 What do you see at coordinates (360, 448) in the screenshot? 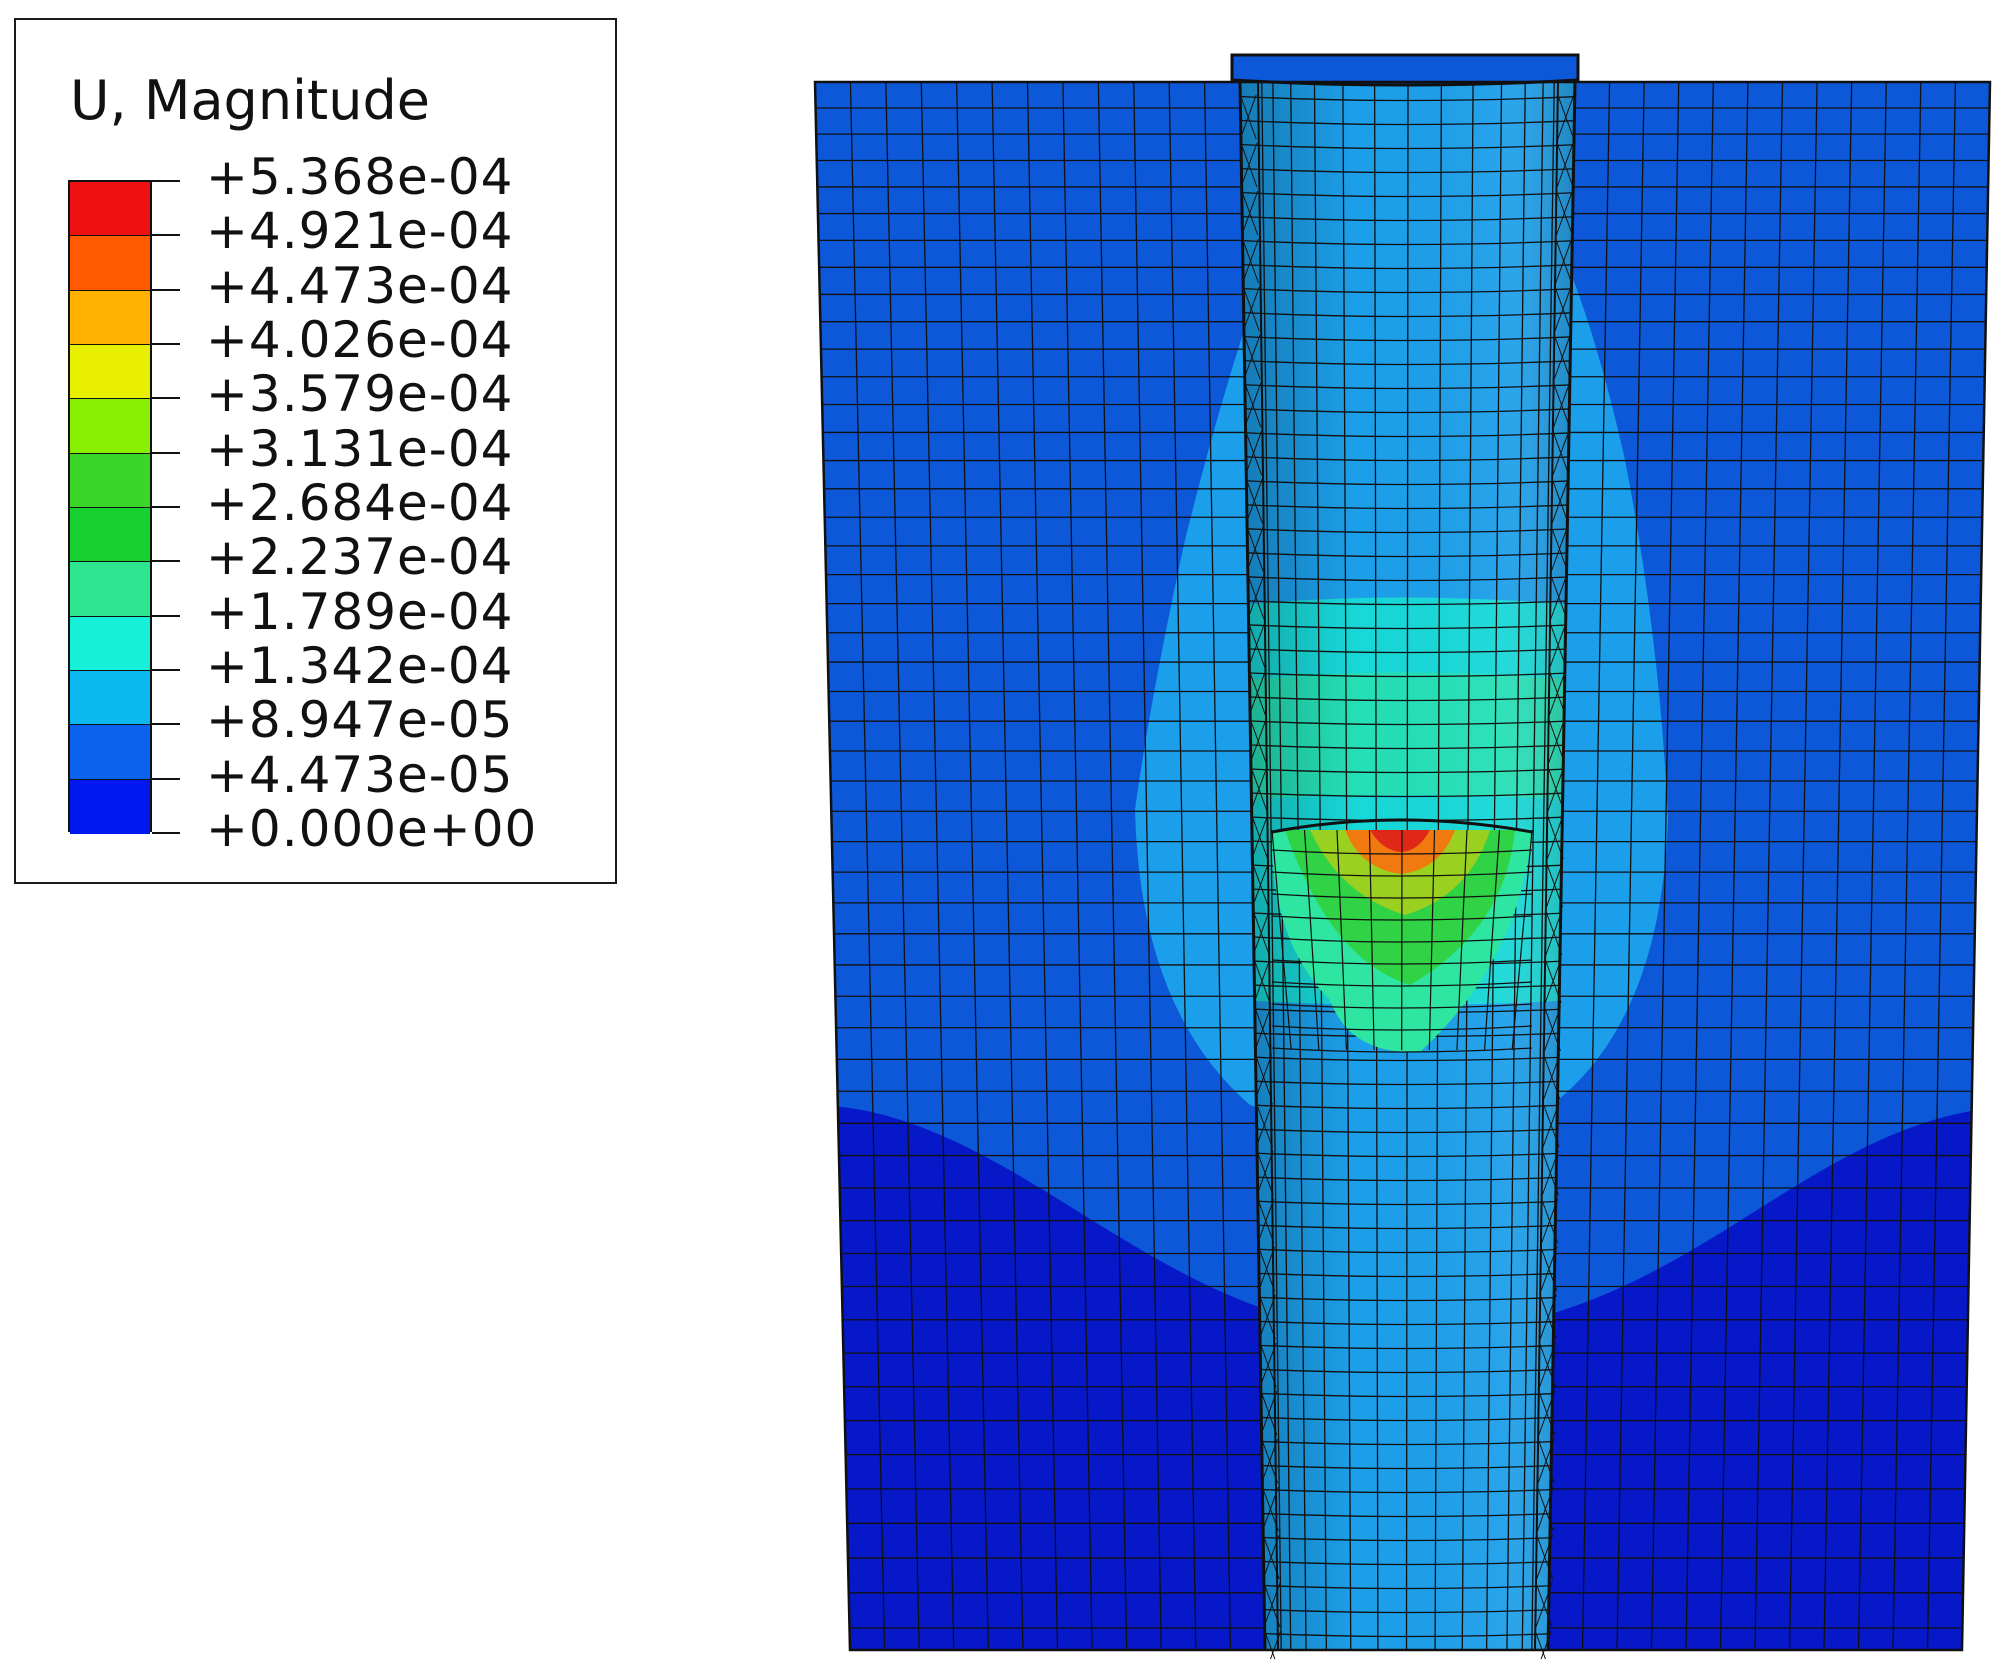
I see `legend-tick-label: +3.131e-04` at bounding box center [360, 448].